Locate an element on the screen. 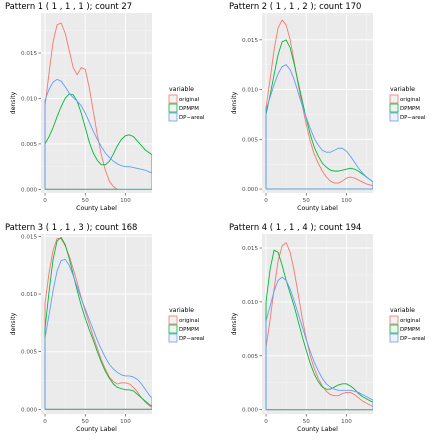  chart-title: Pattern 1 ( 1 , 1 , 1 ); count 27 is located at coordinates (68, 6).